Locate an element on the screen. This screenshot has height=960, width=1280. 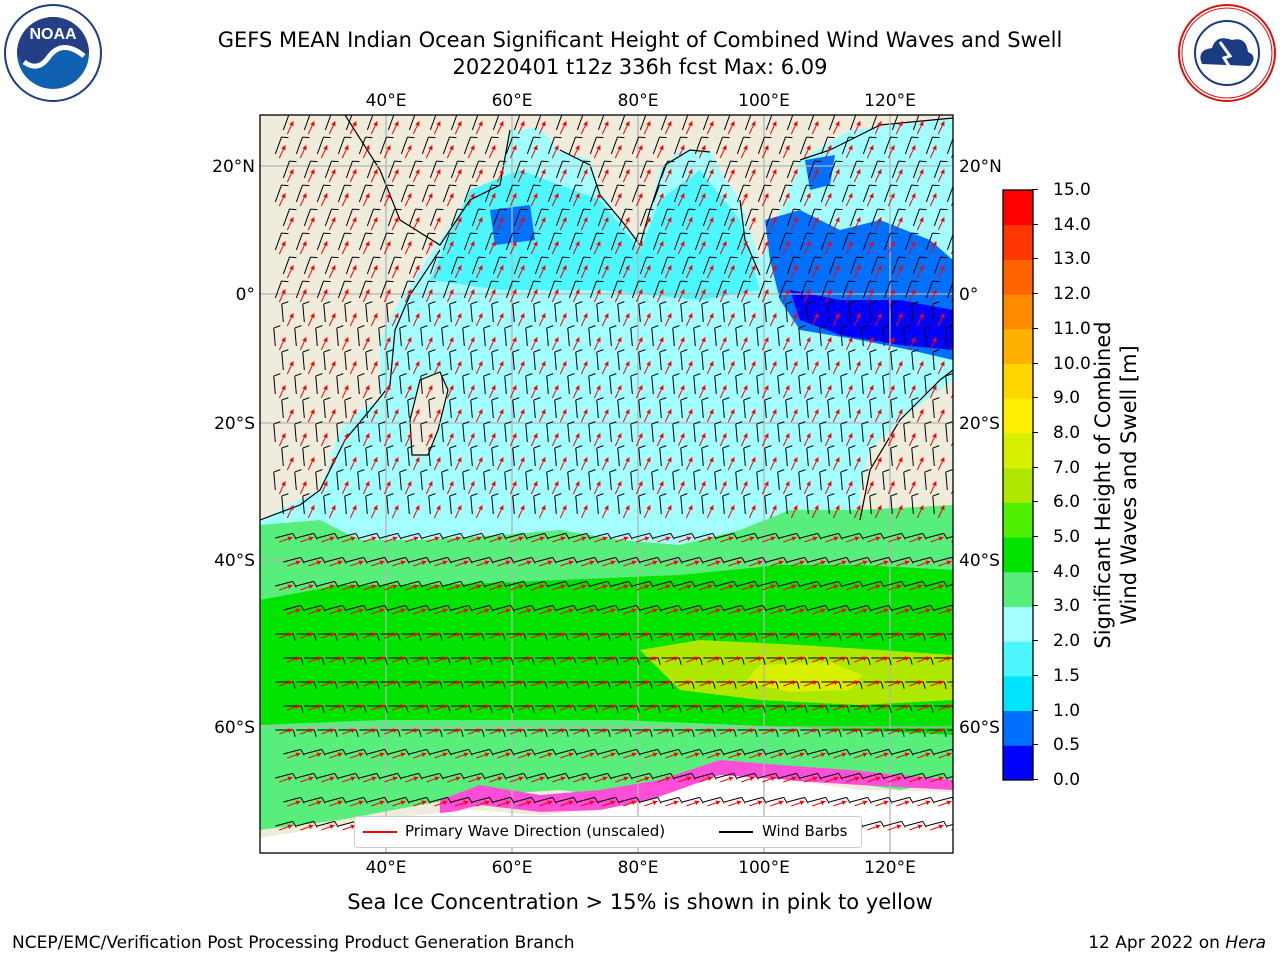
wind-barbs-legend-line is located at coordinates (736, 832).